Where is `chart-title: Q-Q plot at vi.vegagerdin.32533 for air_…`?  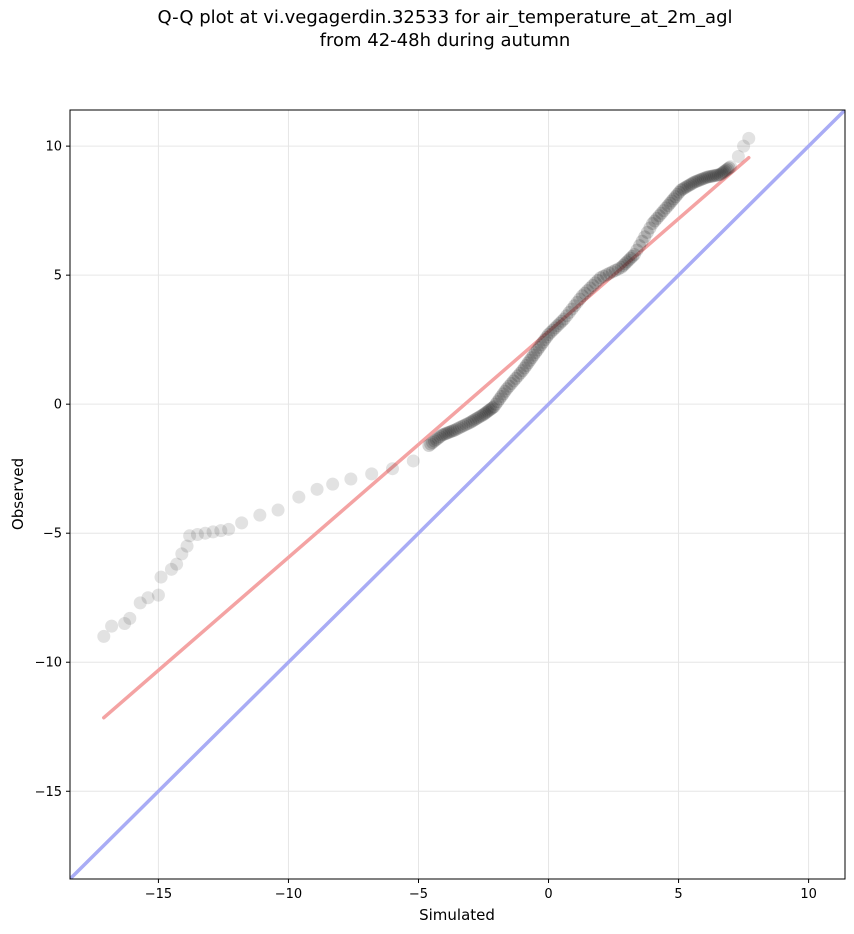 chart-title: Q-Q plot at vi.vegagerdin.32533 for air_… is located at coordinates (427, 29).